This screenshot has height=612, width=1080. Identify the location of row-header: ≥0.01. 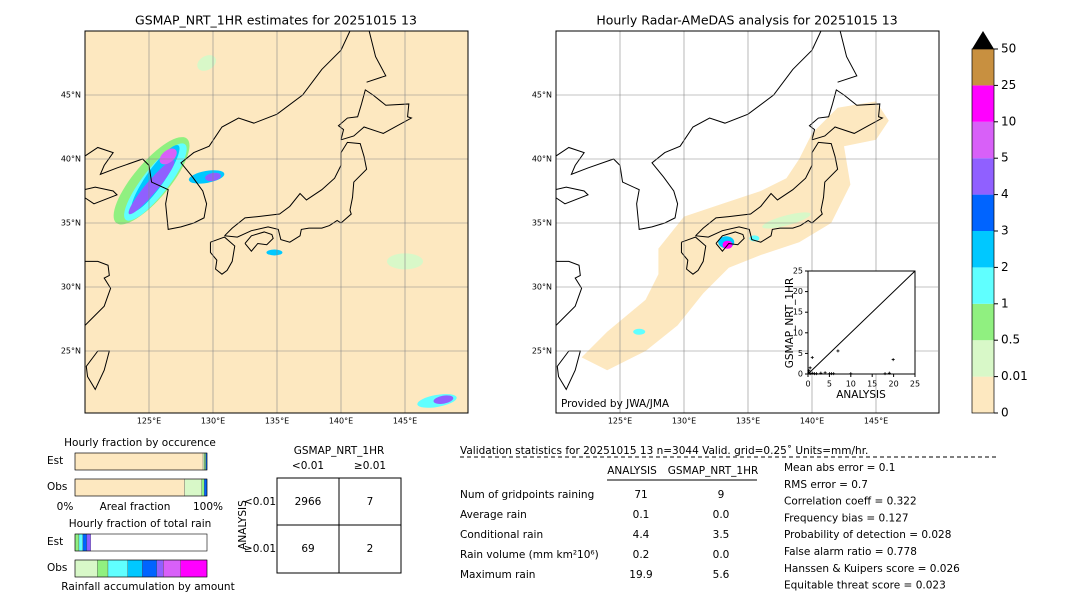
(260, 549).